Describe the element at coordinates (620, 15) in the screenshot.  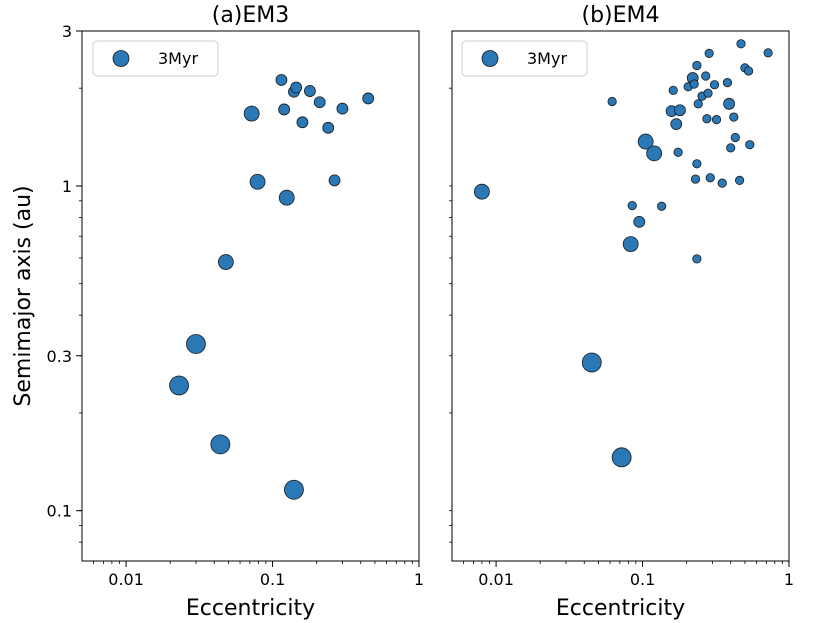
I see `chart-title-em4: (b)EM4` at that location.